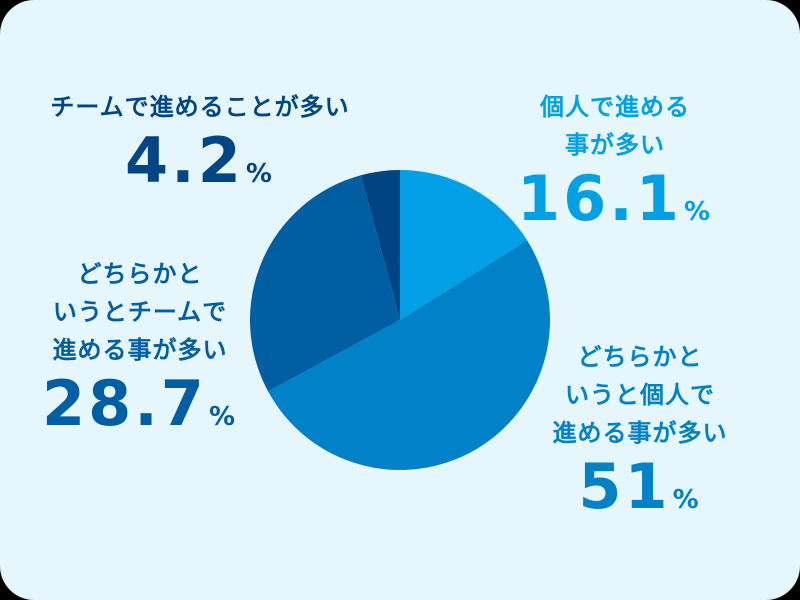  What do you see at coordinates (140, 312) in the screenshot?
I see `label-text: いうとチームで` at bounding box center [140, 312].